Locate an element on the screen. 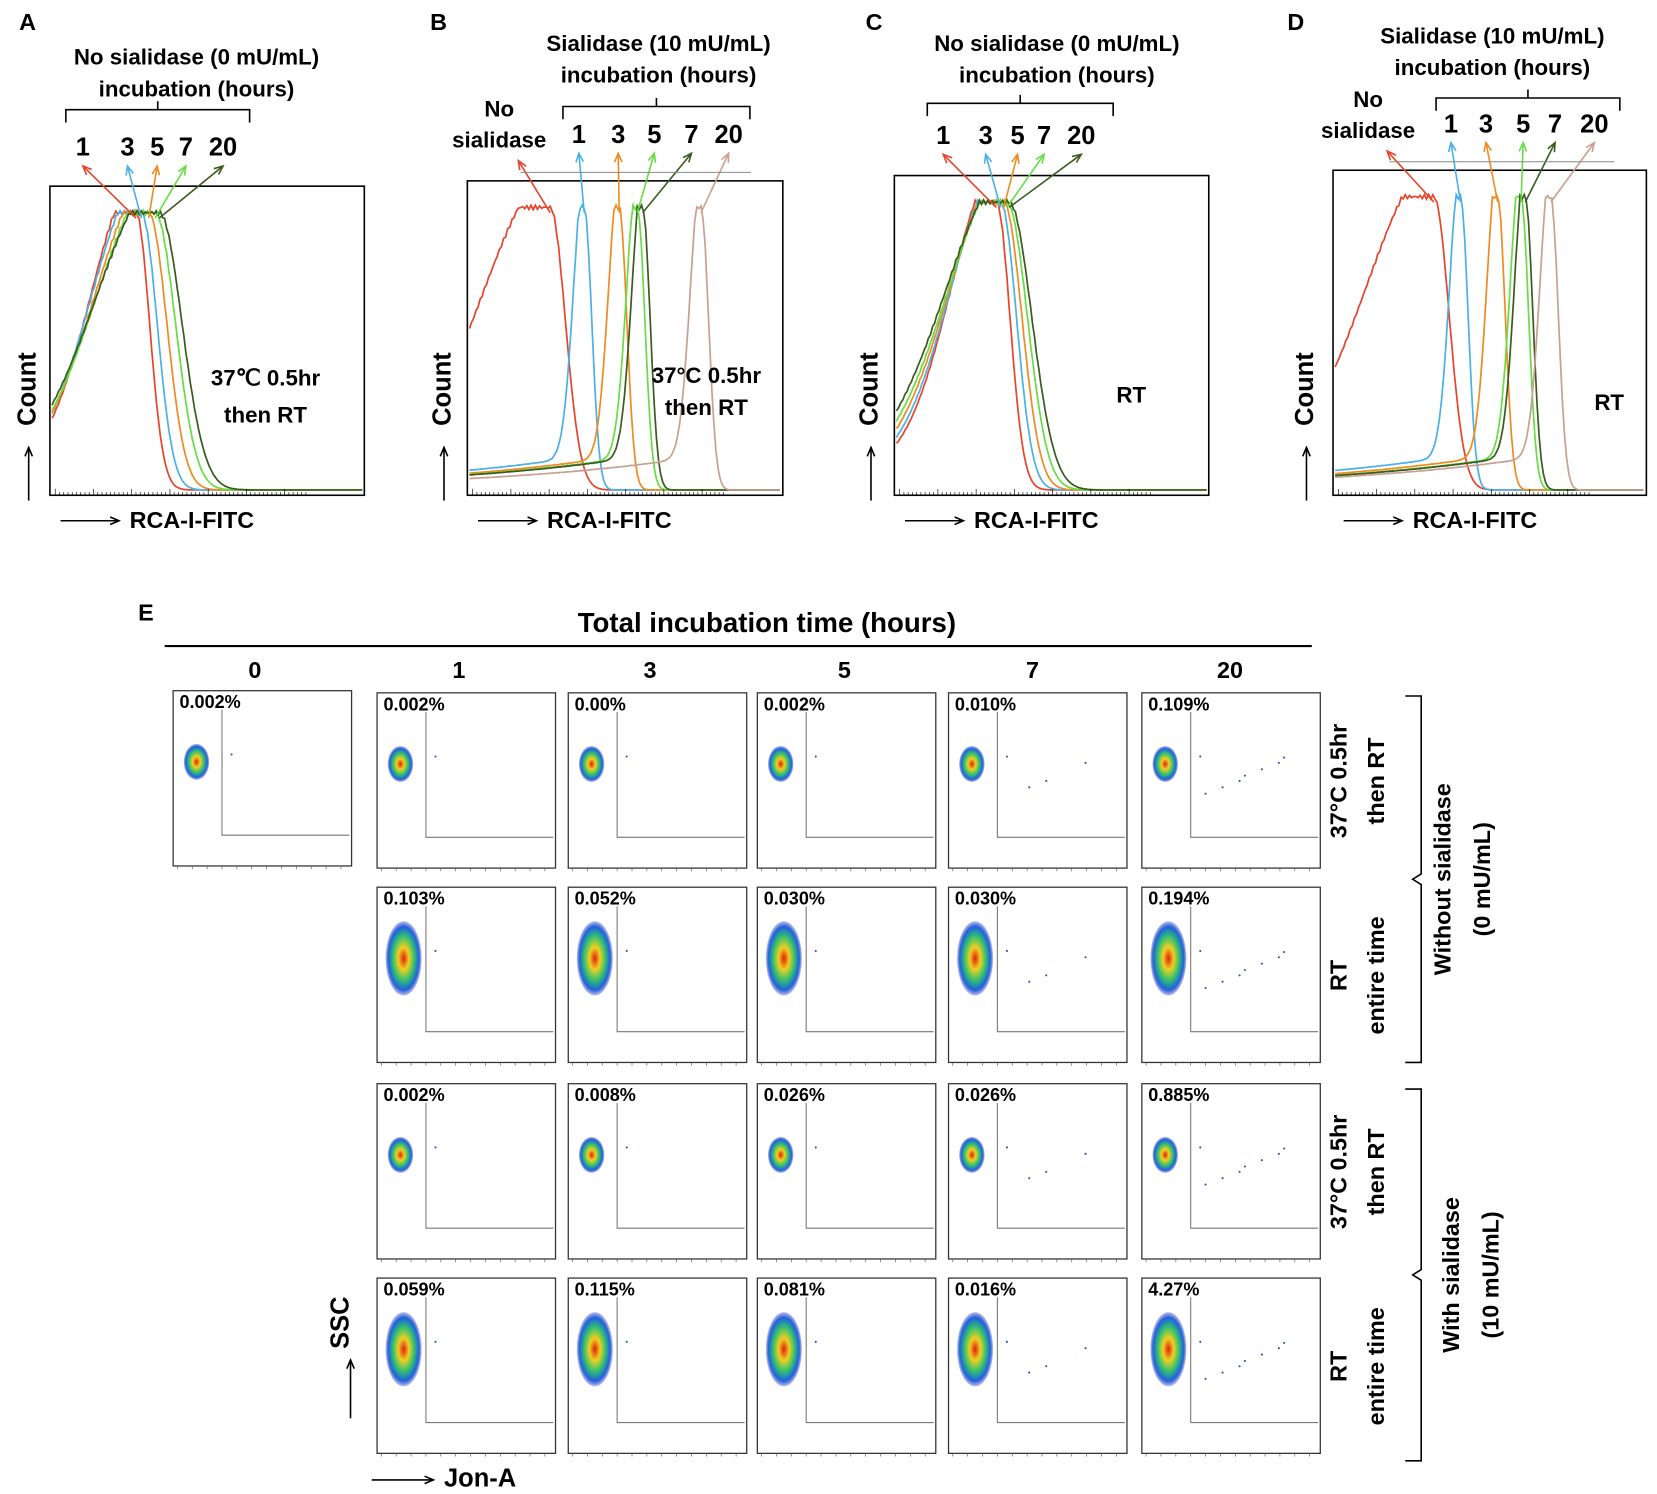 This screenshot has height=1494, width=1657. histogram-frame is located at coordinates (625, 338).